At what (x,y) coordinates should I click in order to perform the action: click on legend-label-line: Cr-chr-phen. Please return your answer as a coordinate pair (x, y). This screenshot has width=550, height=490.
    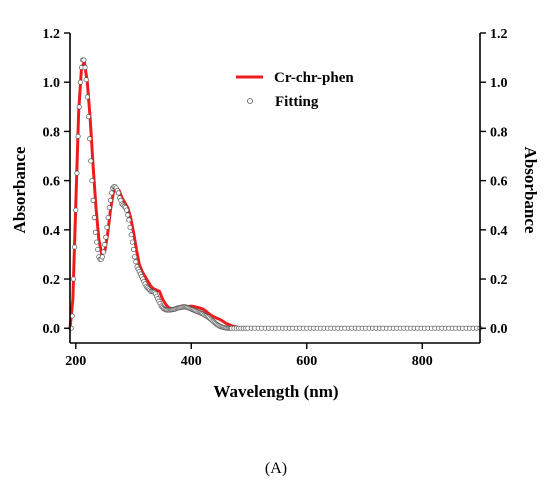
    Looking at the image, I should click on (314, 78).